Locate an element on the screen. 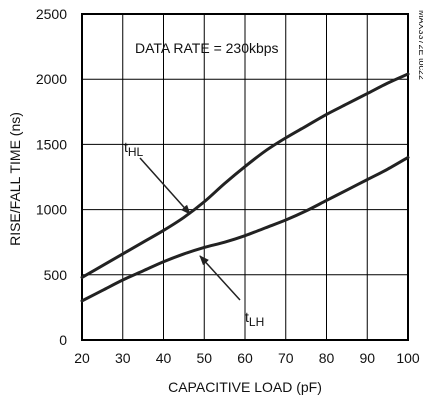  series-label-tLH: tLH is located at coordinates (254, 319).